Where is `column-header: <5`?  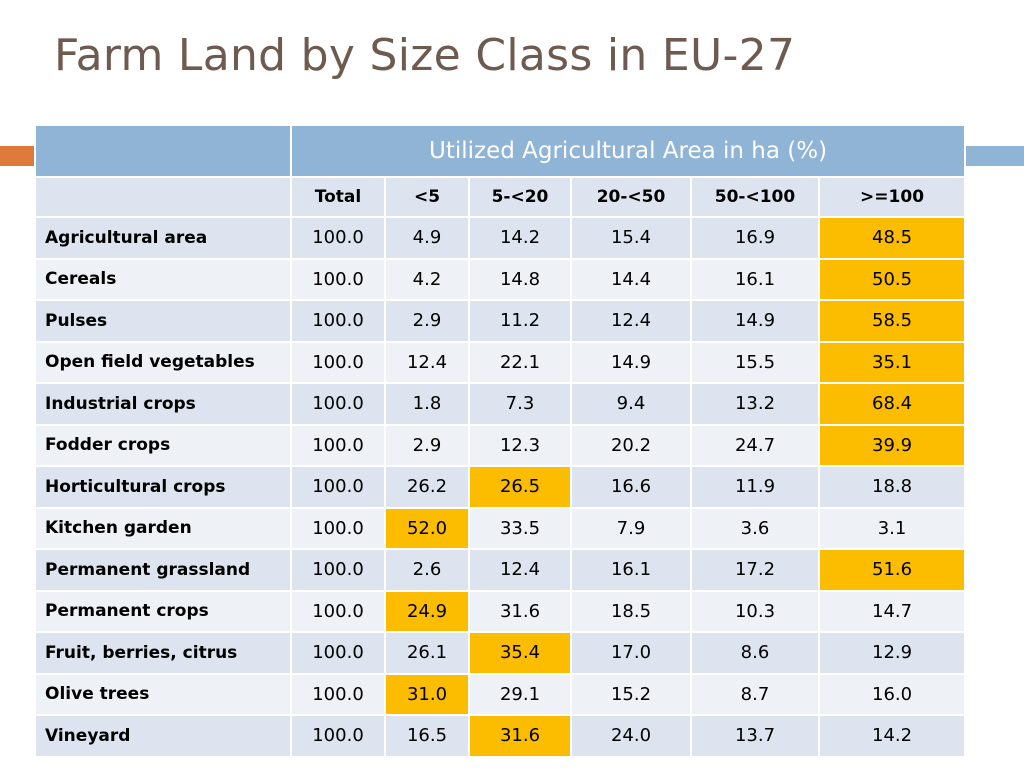 column-header: <5 is located at coordinates (427, 197).